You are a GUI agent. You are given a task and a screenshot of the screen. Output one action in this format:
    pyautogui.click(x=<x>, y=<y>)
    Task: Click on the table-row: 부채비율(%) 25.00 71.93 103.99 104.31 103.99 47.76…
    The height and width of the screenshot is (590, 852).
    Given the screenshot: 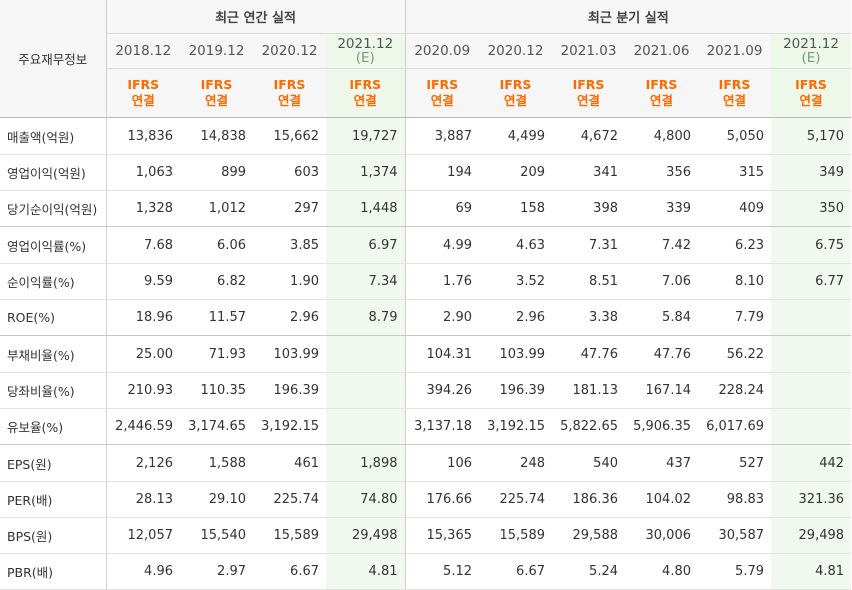 What is the action you would take?
    pyautogui.click(x=426, y=354)
    